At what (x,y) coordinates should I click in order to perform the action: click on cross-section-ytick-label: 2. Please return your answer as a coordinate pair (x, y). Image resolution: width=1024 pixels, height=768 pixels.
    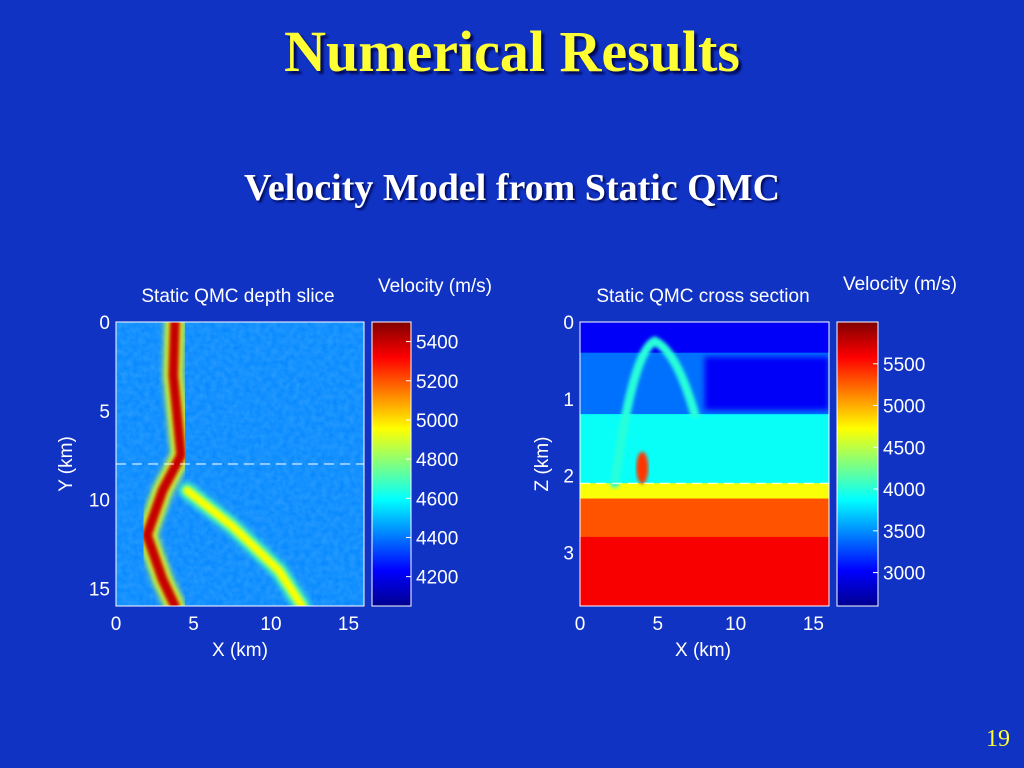
    Looking at the image, I should click on (568, 477).